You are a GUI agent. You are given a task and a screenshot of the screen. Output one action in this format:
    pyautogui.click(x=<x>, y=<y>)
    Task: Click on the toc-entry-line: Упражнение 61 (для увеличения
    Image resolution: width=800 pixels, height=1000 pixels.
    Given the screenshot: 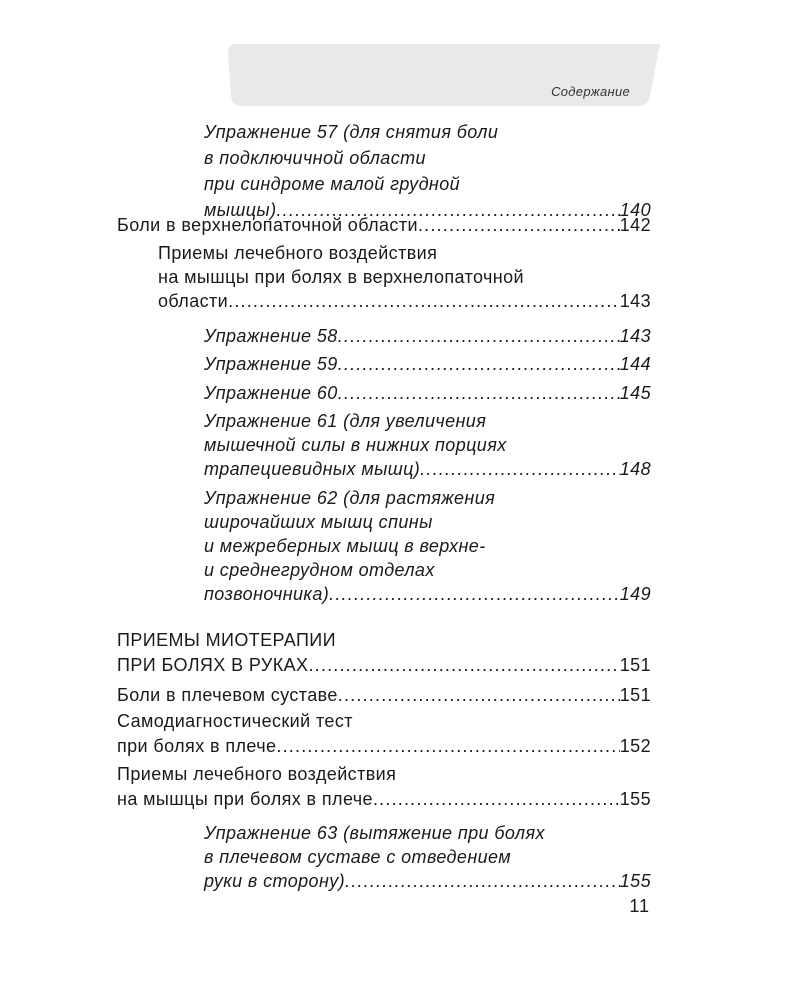 What is the action you would take?
    pyautogui.click(x=427, y=421)
    